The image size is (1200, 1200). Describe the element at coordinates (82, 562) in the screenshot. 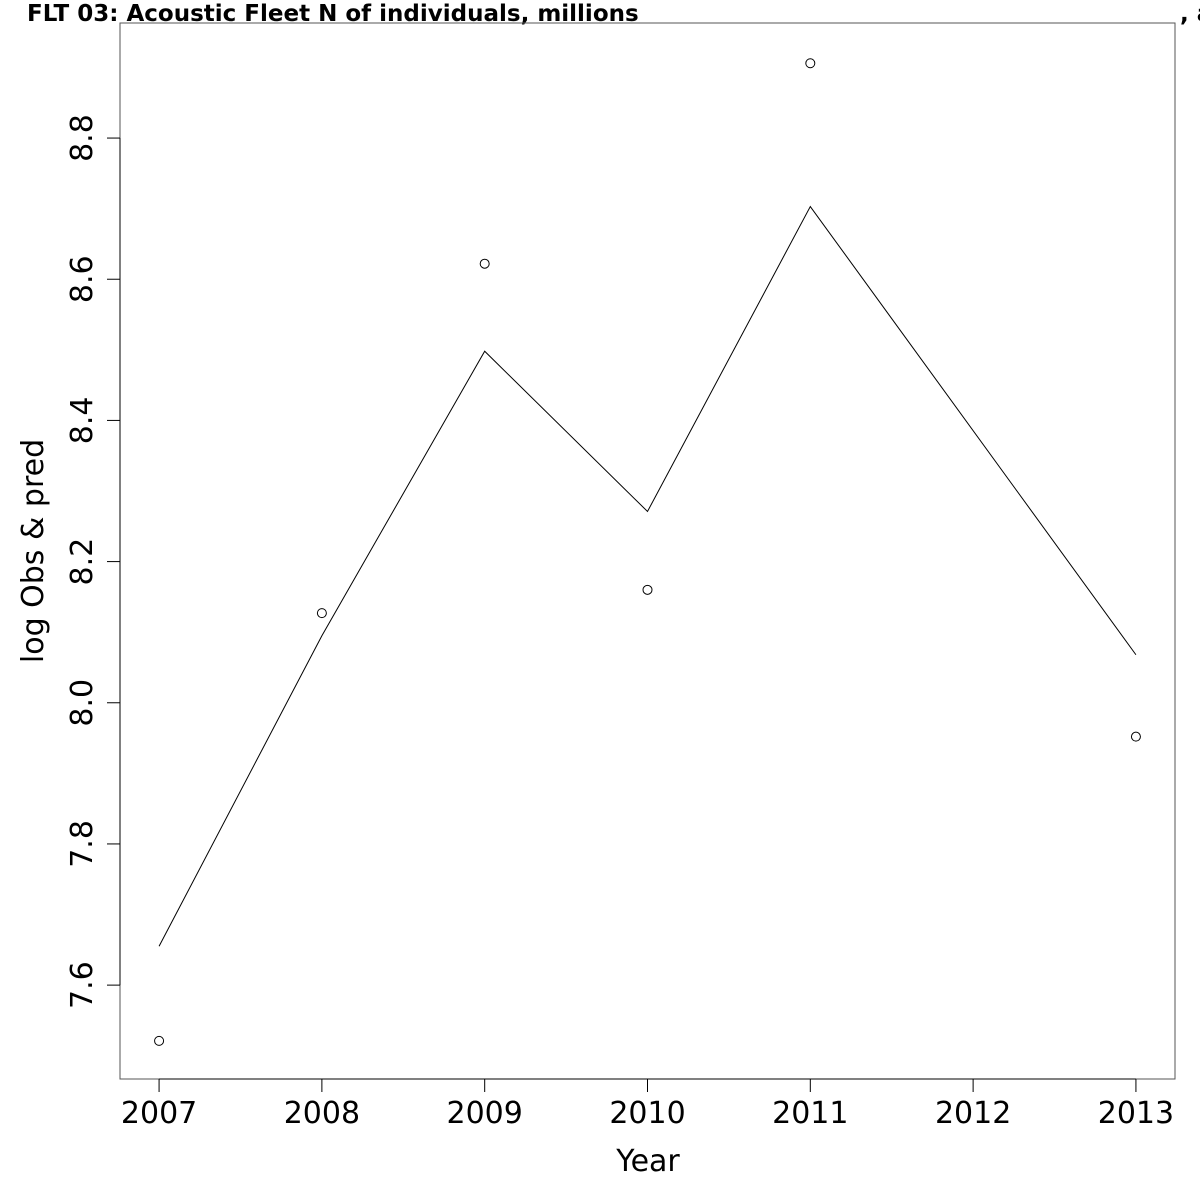

I see `y-tick-label: 8.2` at that location.